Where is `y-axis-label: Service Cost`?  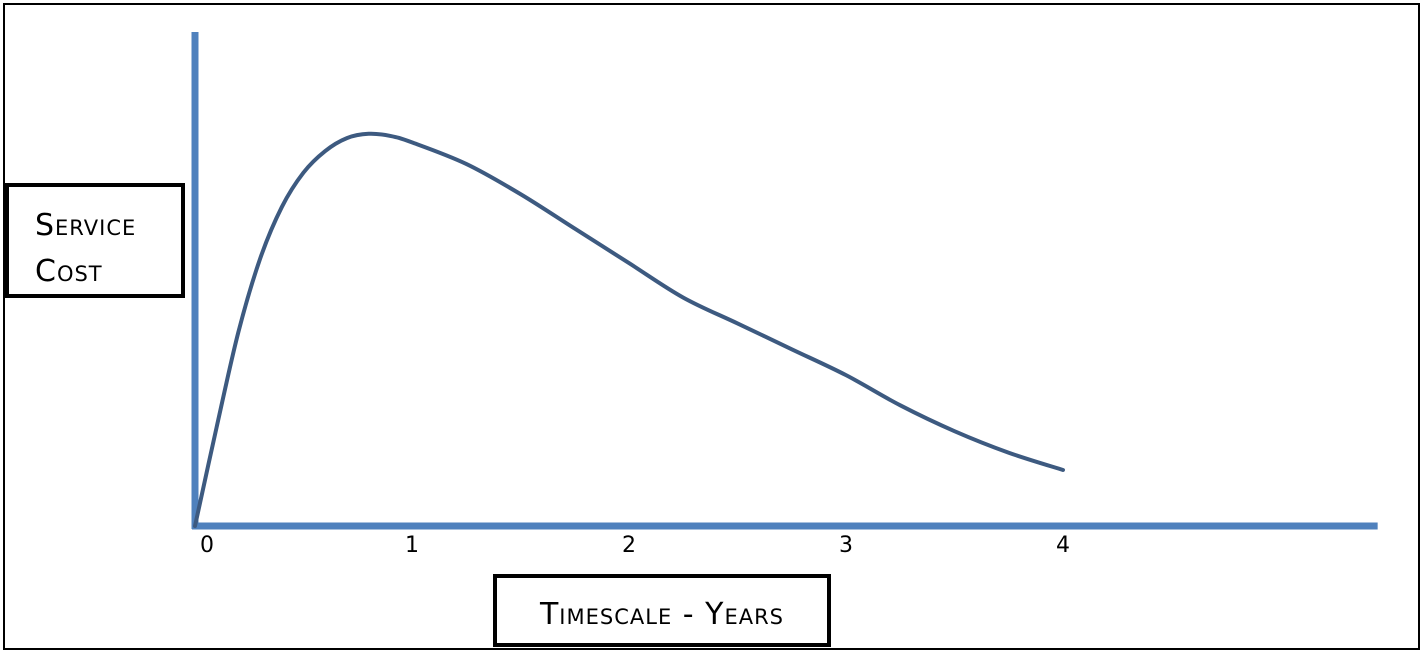 y-axis-label: Service Cost is located at coordinates (95, 240).